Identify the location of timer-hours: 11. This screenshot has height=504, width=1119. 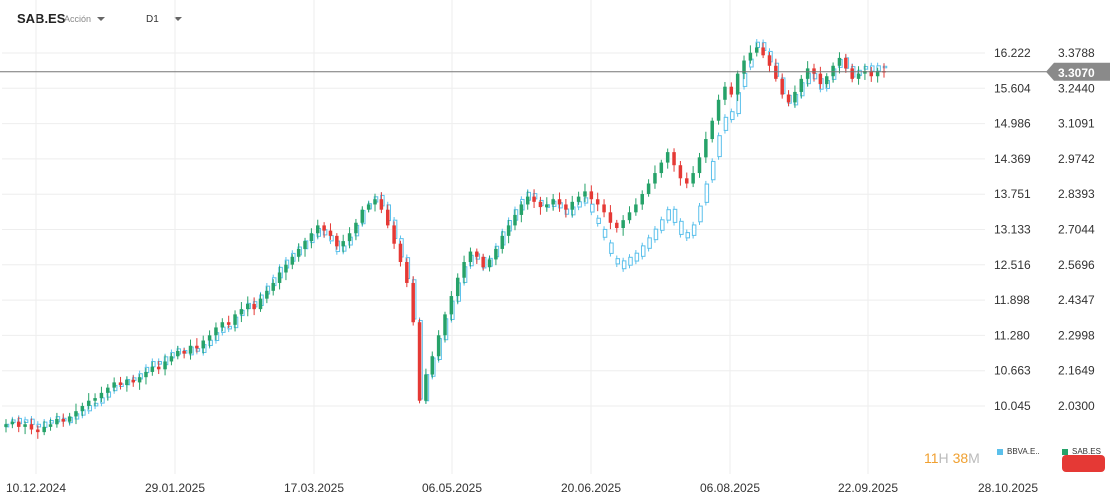
(931, 458).